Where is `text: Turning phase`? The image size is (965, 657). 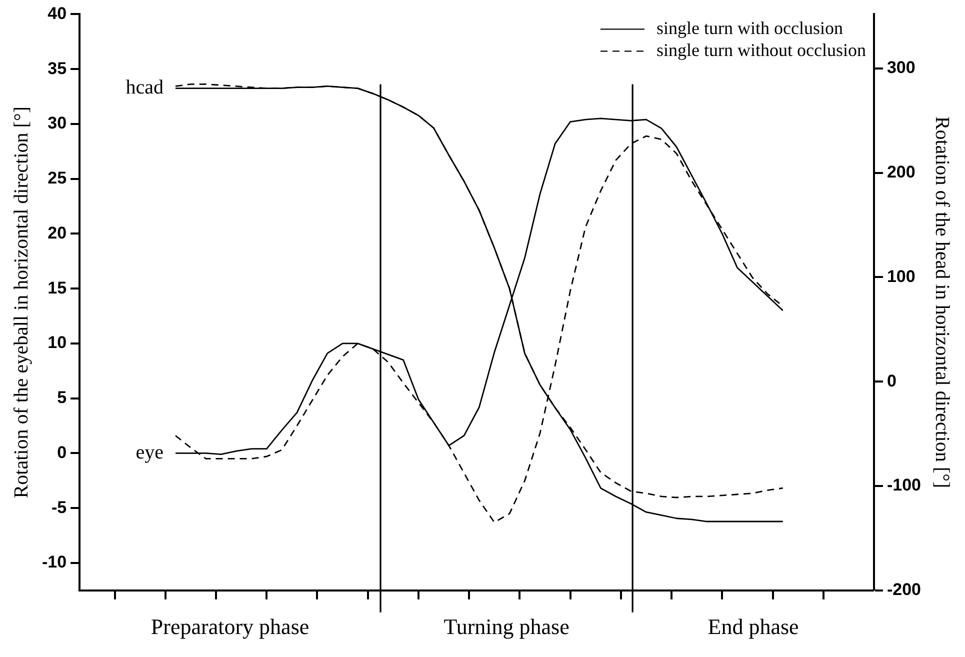
text: Turning phase is located at coordinates (507, 627).